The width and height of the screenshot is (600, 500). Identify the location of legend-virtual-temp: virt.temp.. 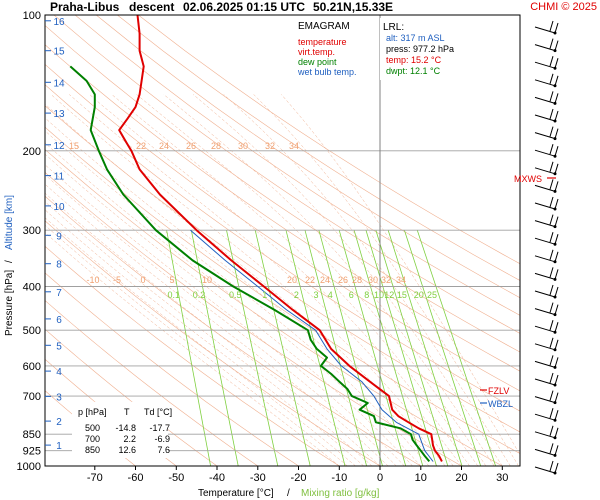
(316, 52).